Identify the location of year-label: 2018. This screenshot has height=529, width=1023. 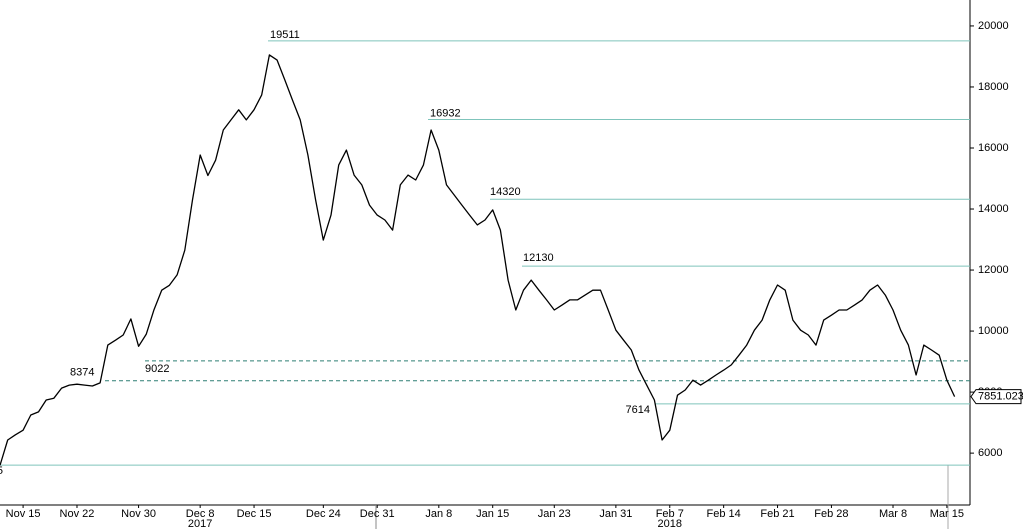
(670, 523).